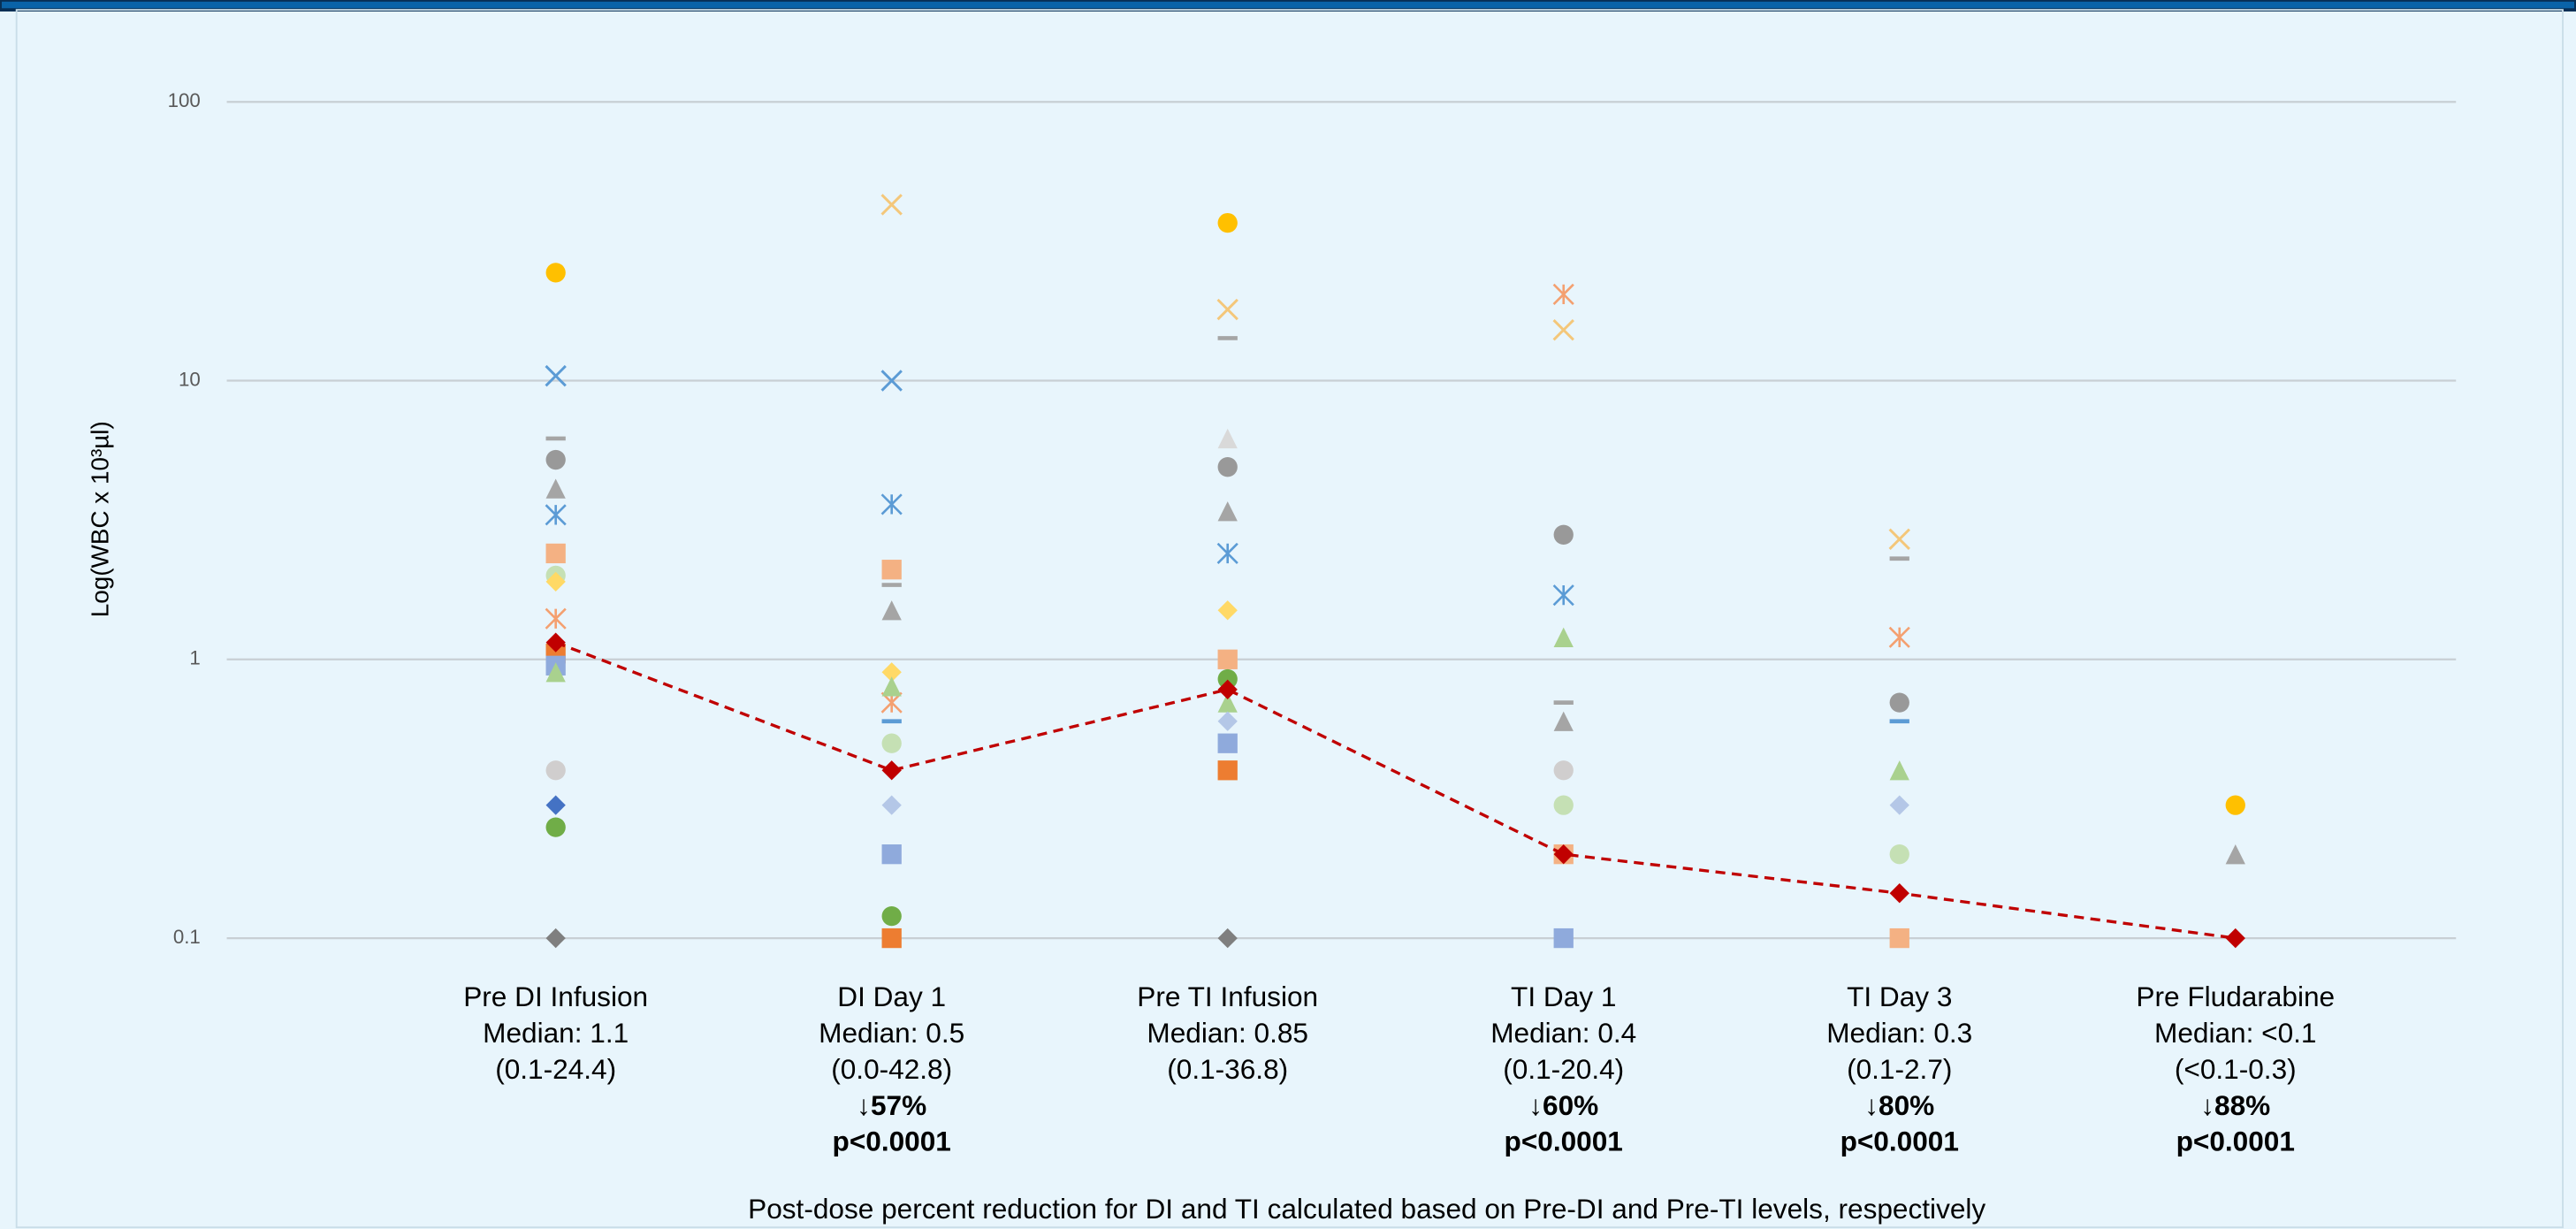  I want to click on y-tick-label: 10, so click(190, 379).